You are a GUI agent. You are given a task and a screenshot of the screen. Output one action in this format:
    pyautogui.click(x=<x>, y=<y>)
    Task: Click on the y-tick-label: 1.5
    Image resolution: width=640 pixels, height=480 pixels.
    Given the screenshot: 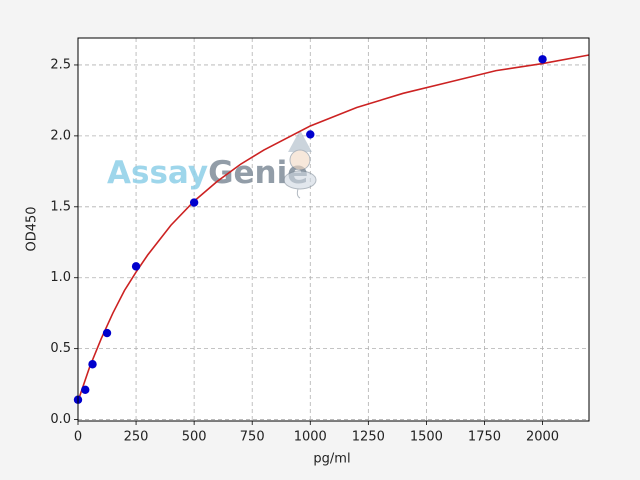 What is the action you would take?
    pyautogui.click(x=60, y=206)
    